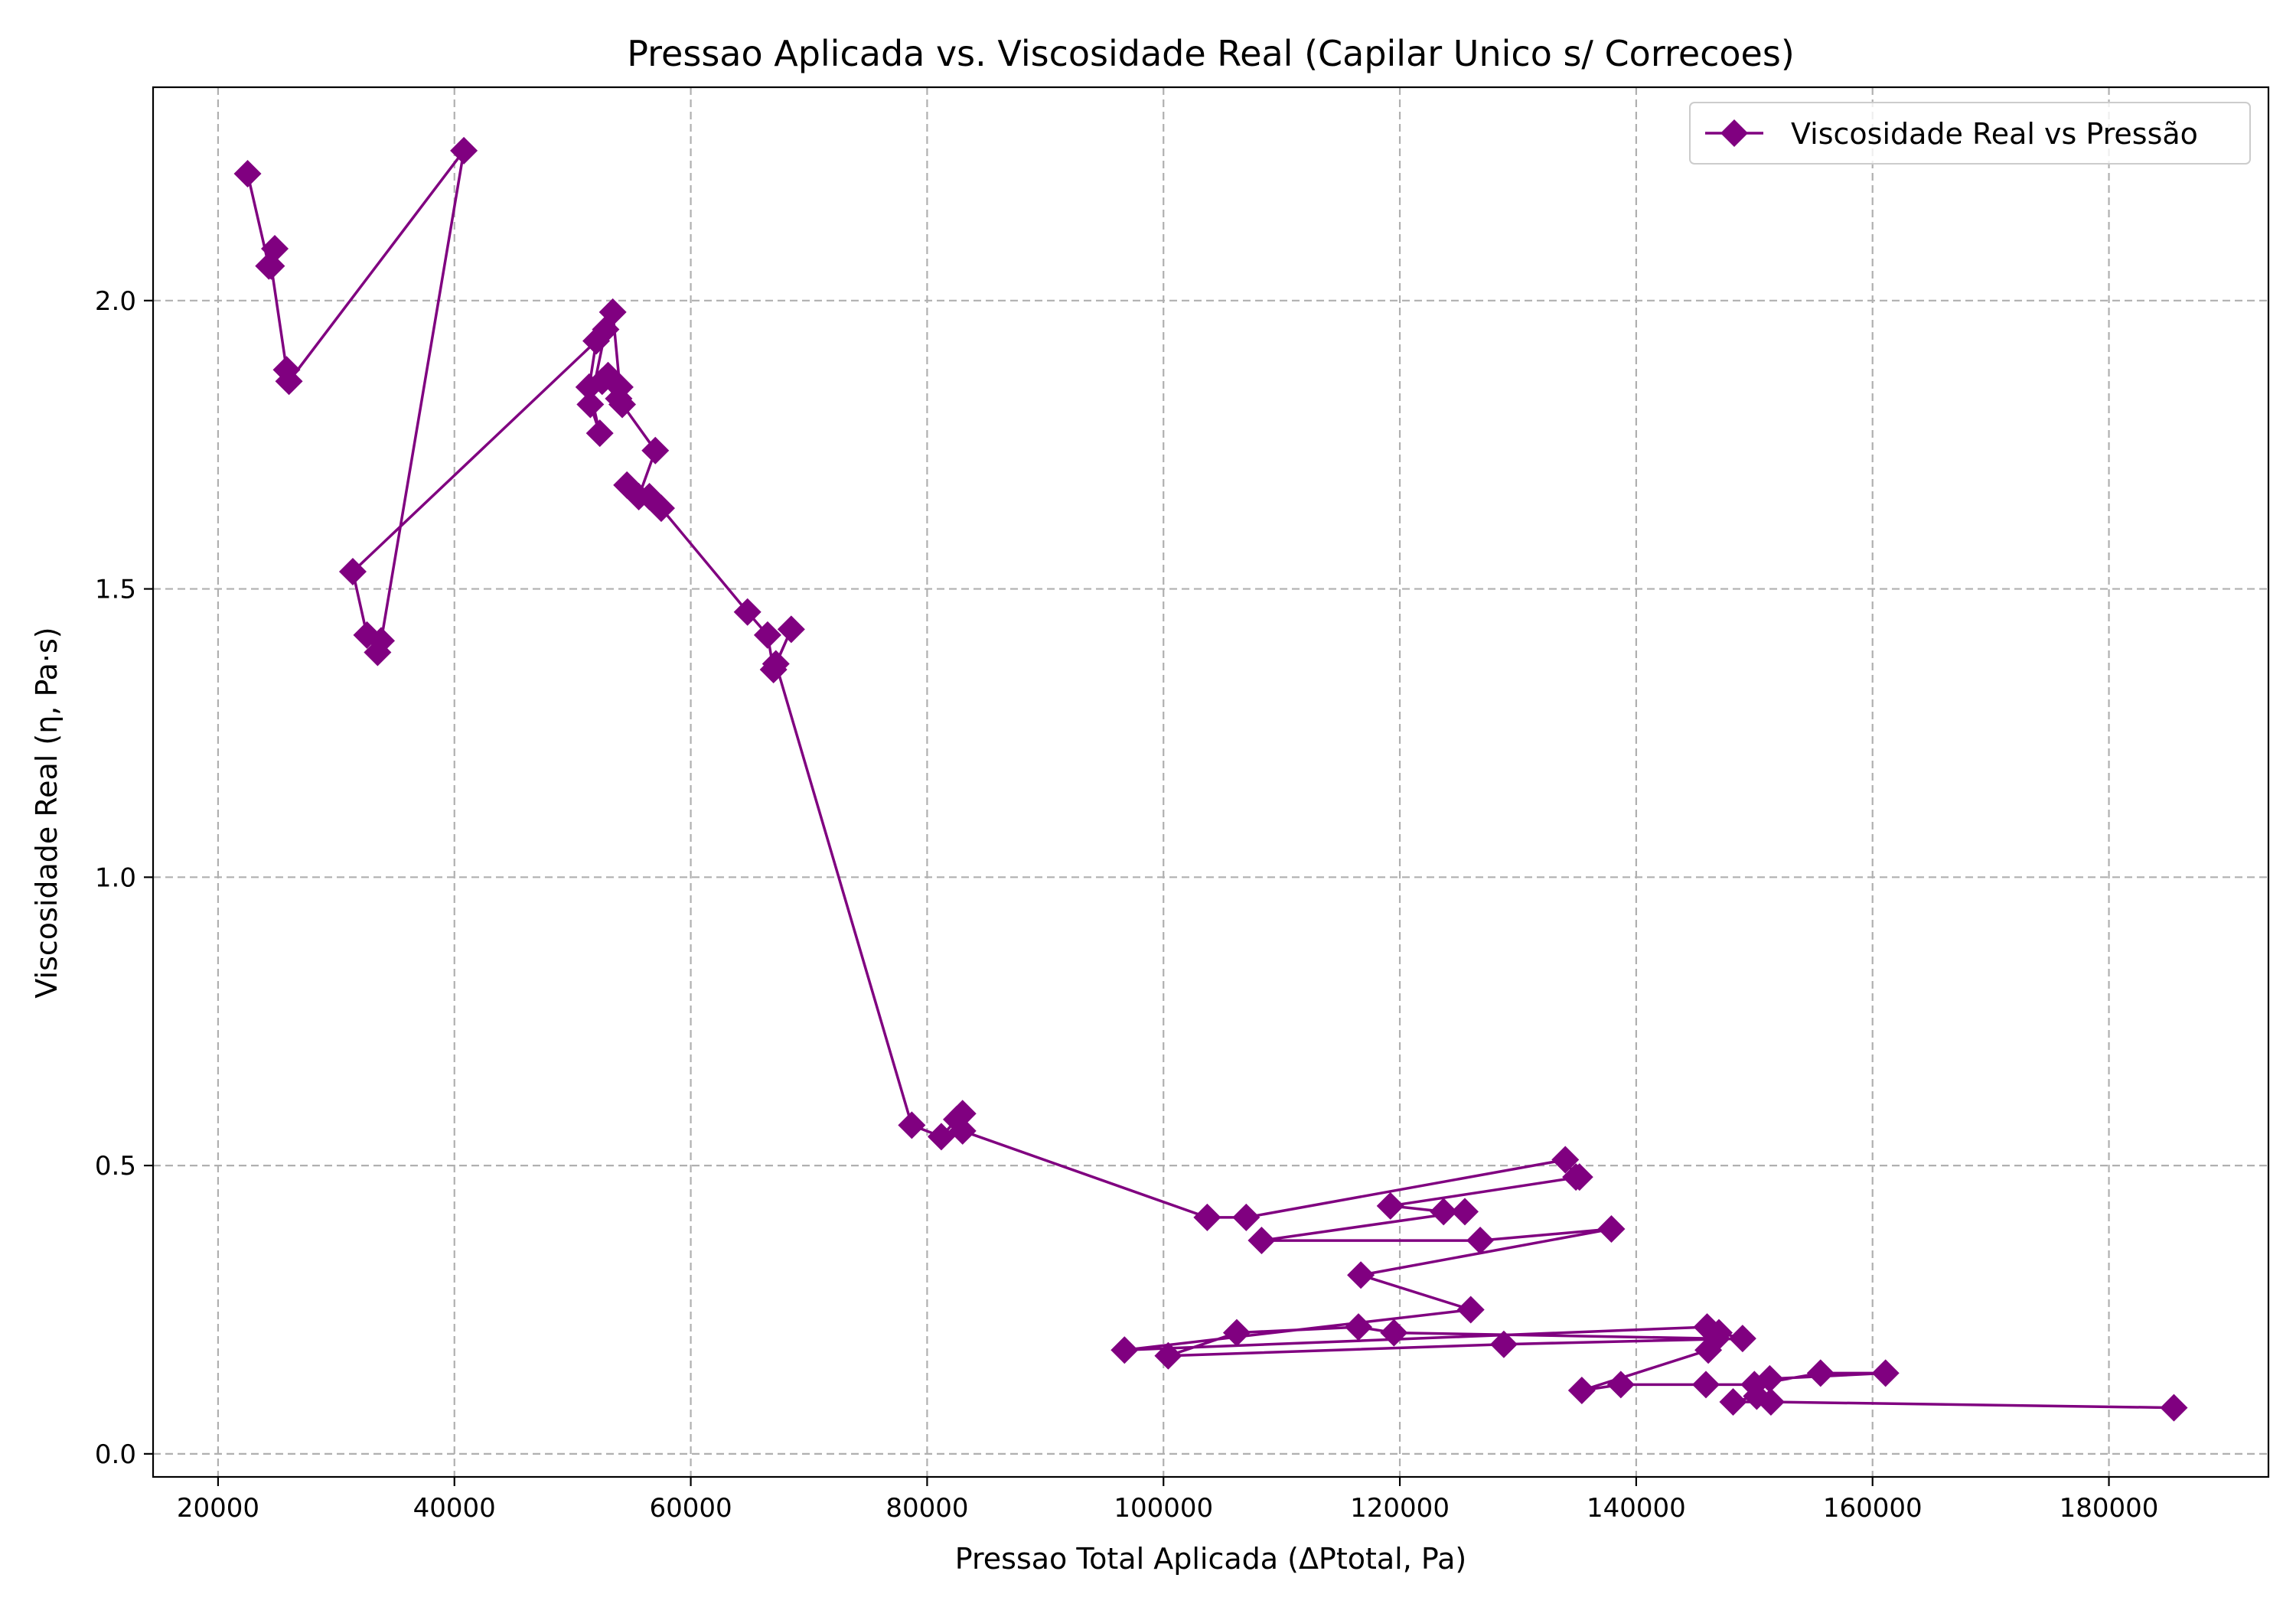 This screenshot has height=1607, width=2296. Describe the element at coordinates (115, 301) in the screenshot. I see `y-tick-label: 2.0` at that location.